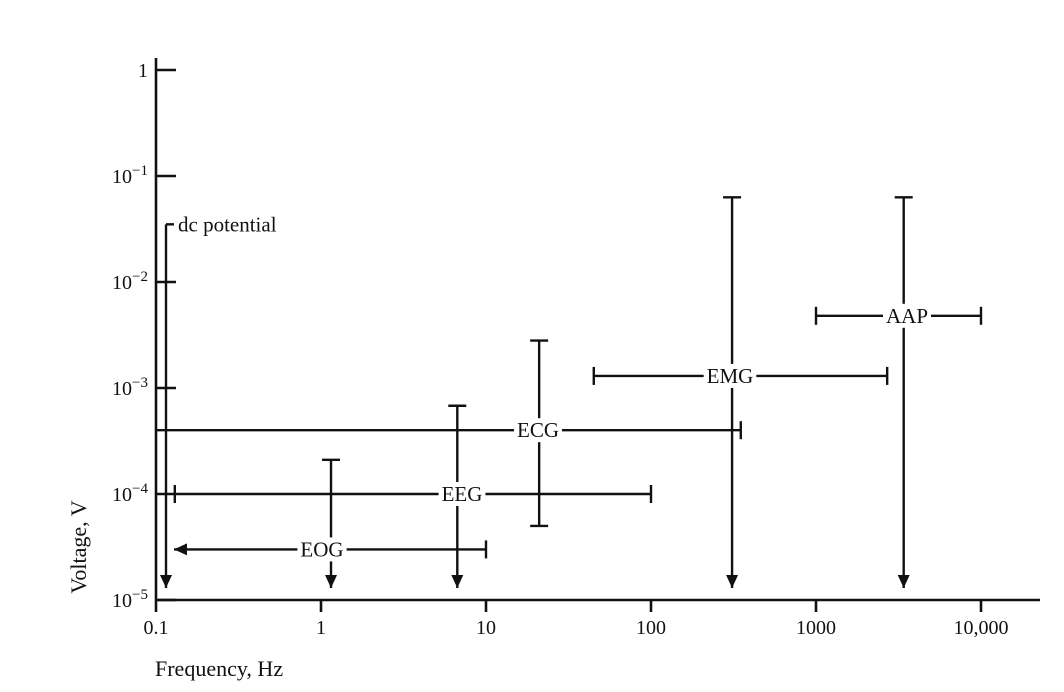  I want to click on eog-label-background, so click(322, 549).